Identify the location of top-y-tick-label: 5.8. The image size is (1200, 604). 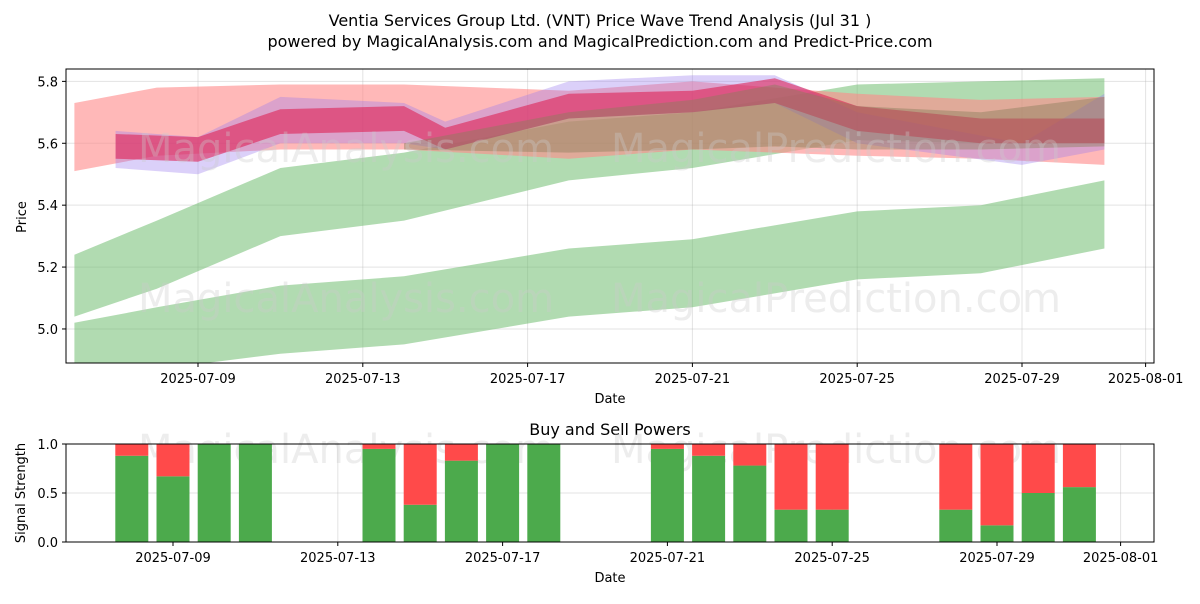
(47, 82).